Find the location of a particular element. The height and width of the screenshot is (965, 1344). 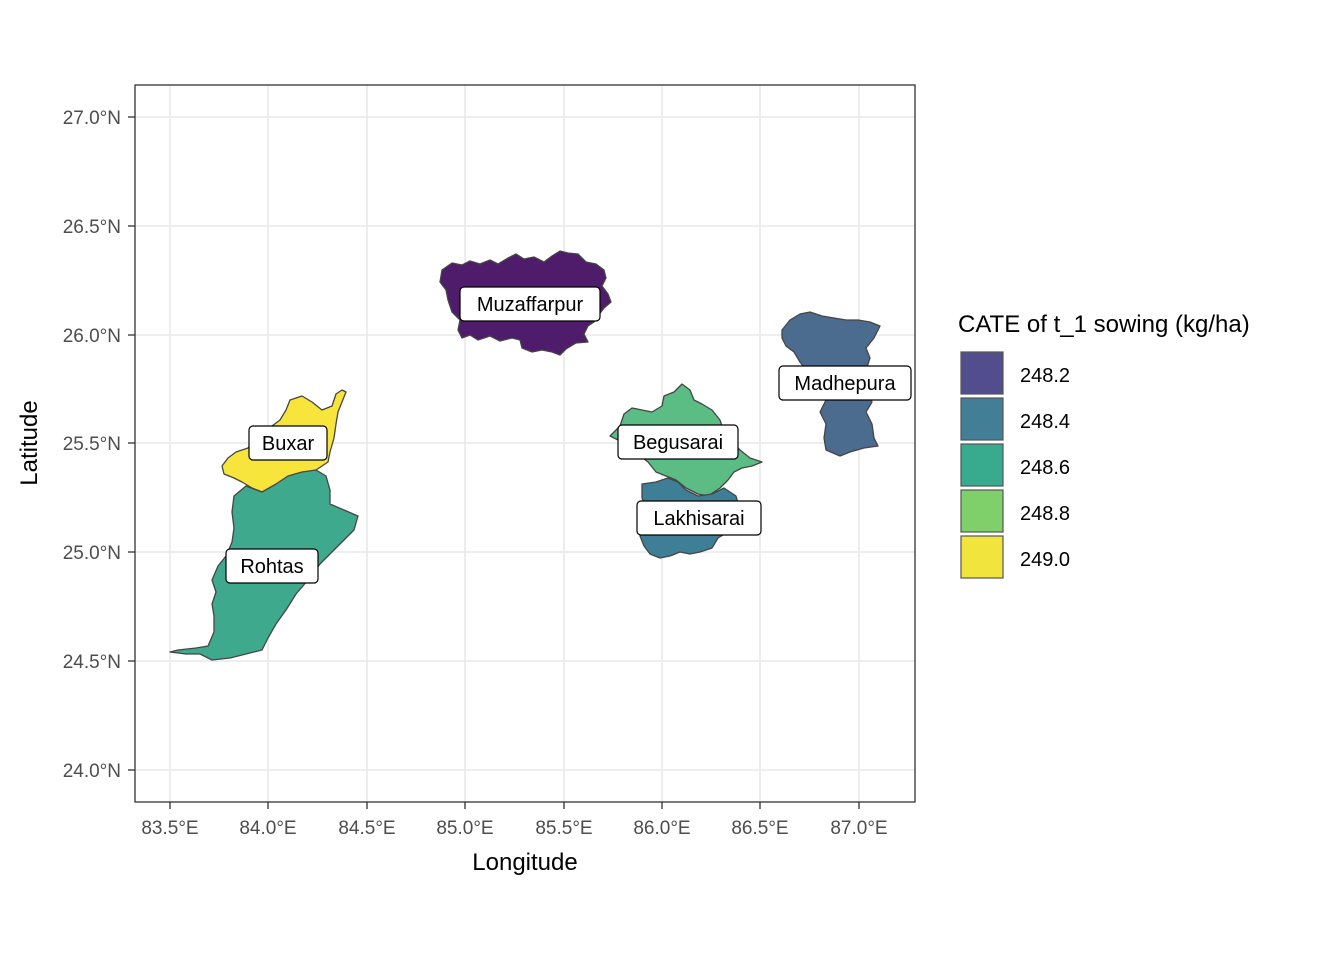

label-box-buxar is located at coordinates (288, 443).